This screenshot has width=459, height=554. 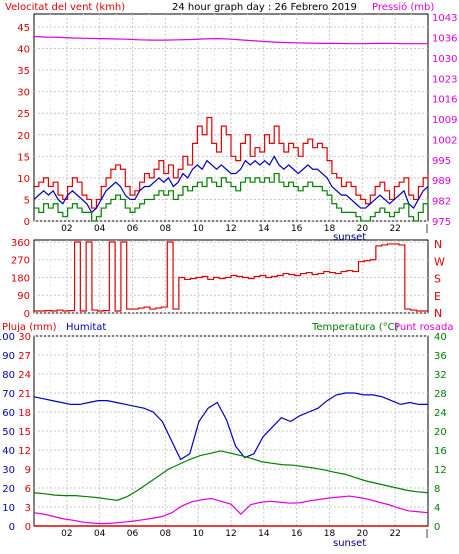 I want to click on rain-tick-label: 27, so click(x=24, y=356).